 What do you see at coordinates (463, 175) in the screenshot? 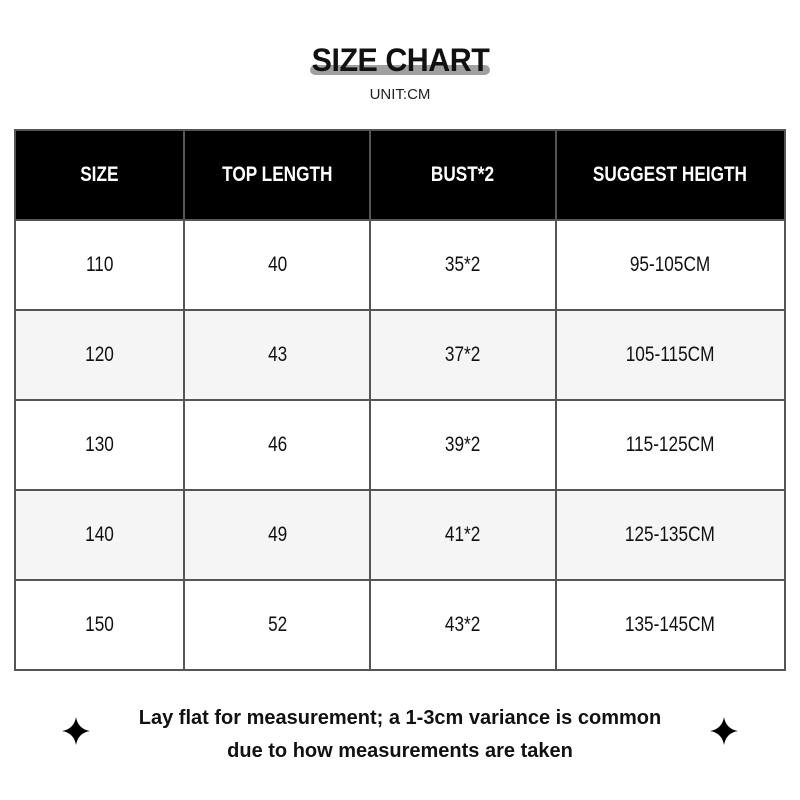
I see `header-cell: BUST*2` at bounding box center [463, 175].